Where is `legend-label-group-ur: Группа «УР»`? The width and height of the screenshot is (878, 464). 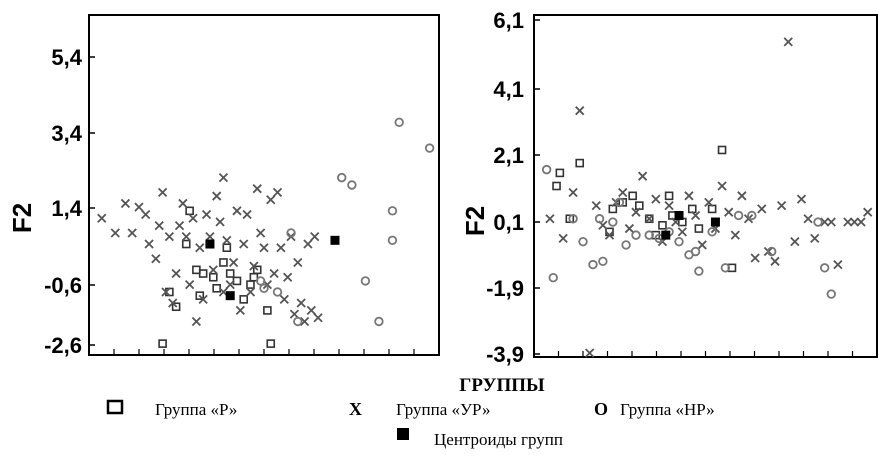
legend-label-group-ur: Группа «УР» is located at coordinates (443, 409).